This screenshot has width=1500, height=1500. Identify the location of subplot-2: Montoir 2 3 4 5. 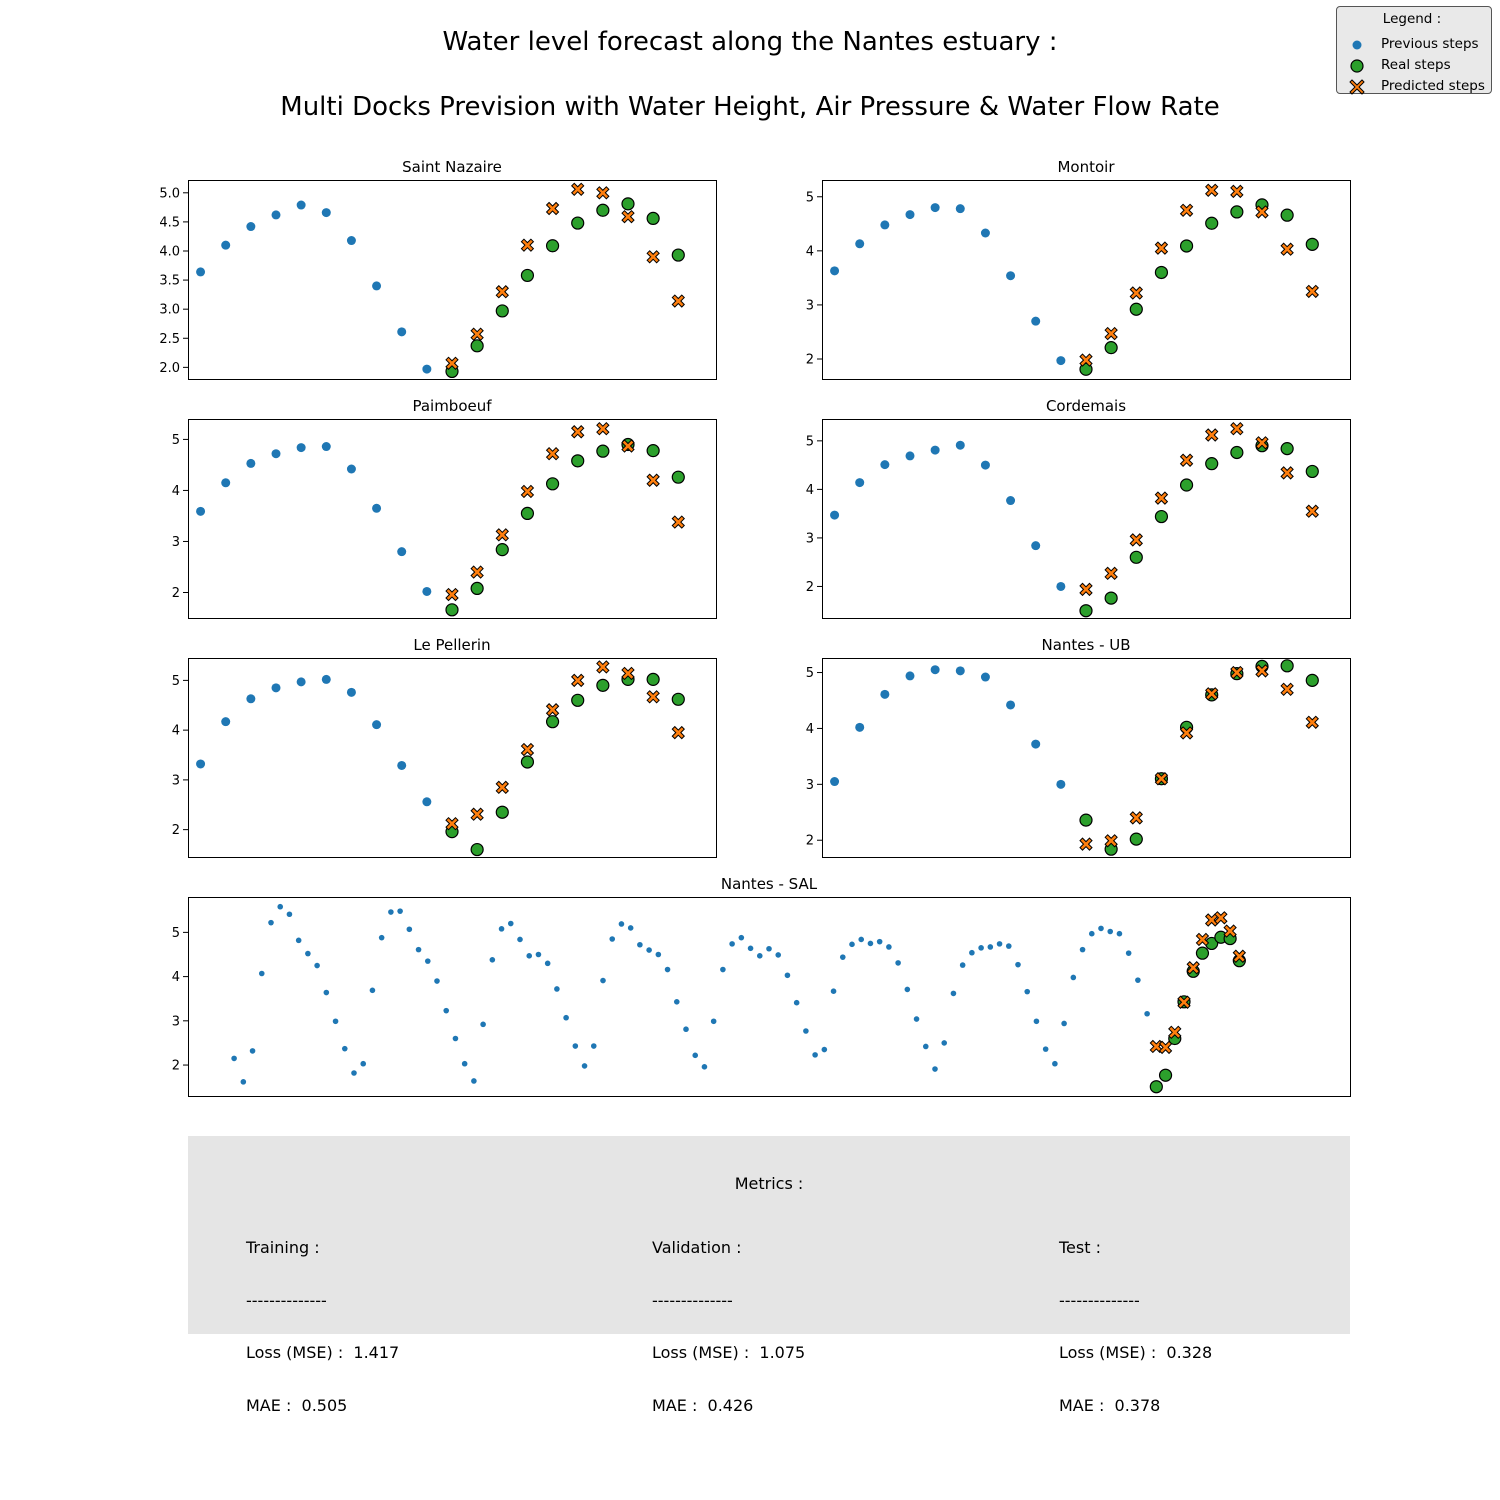
(1078, 269).